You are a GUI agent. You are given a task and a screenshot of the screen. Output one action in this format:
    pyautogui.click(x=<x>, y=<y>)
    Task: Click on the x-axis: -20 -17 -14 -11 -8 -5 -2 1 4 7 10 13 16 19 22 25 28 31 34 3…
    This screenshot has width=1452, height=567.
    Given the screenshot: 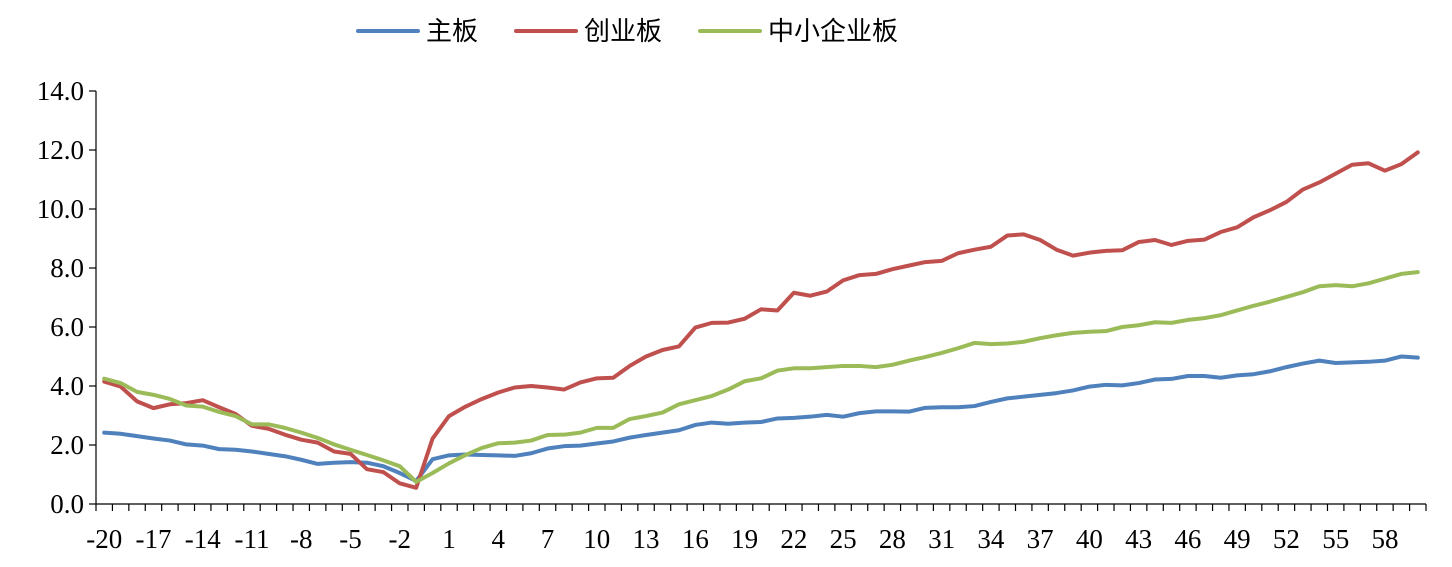 What is the action you would take?
    pyautogui.click(x=756, y=528)
    